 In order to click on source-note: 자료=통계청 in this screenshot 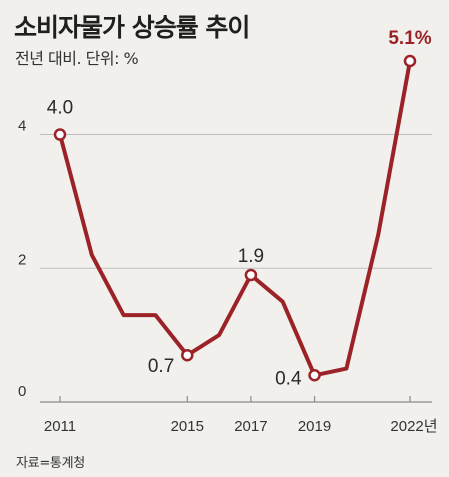, I will do `click(50, 463)`.